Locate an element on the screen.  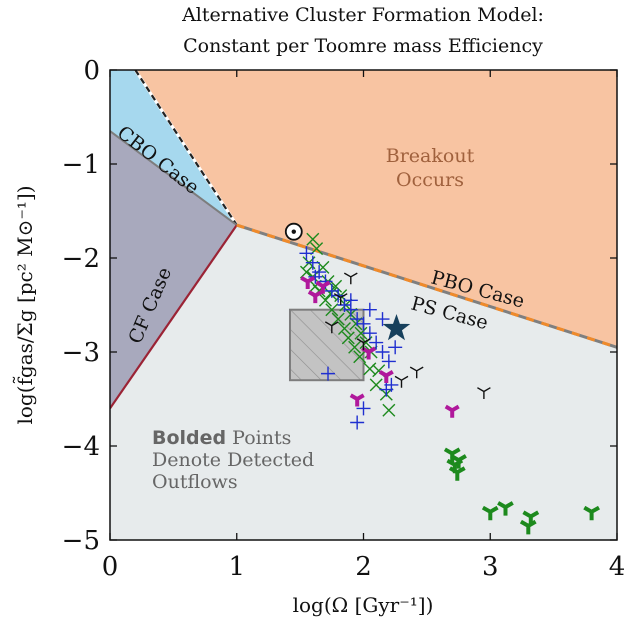
cbo-boundary-dash is located at coordinates (186, 148).